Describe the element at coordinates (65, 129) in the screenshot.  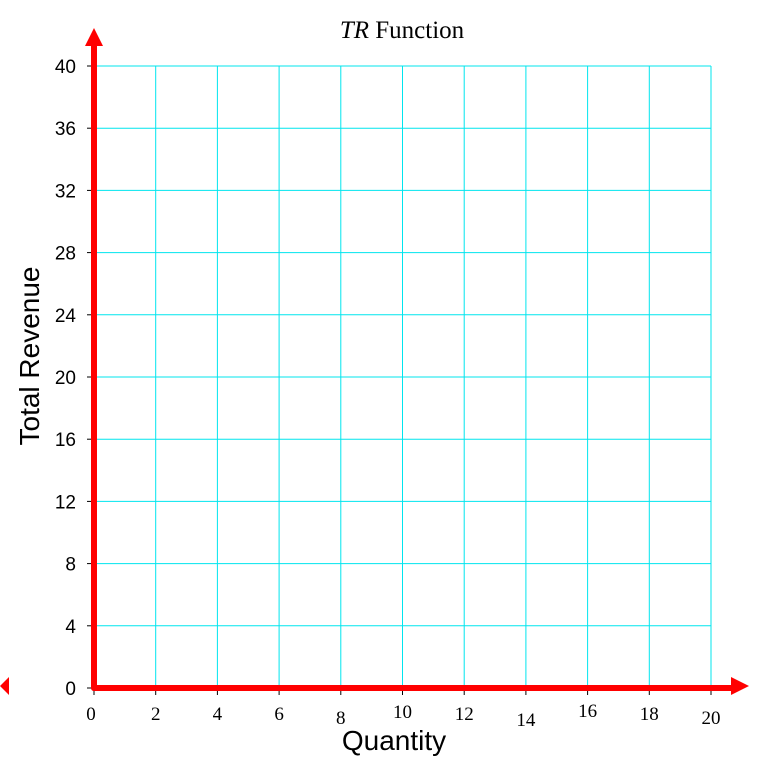
I see `y-tick-label: 36` at that location.